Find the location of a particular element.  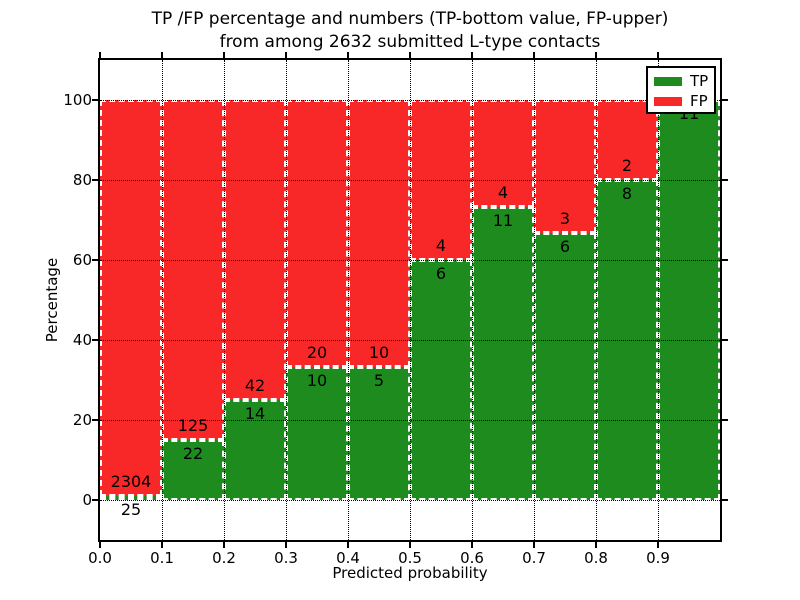

y-tick-label: 20 is located at coordinates (82, 420).